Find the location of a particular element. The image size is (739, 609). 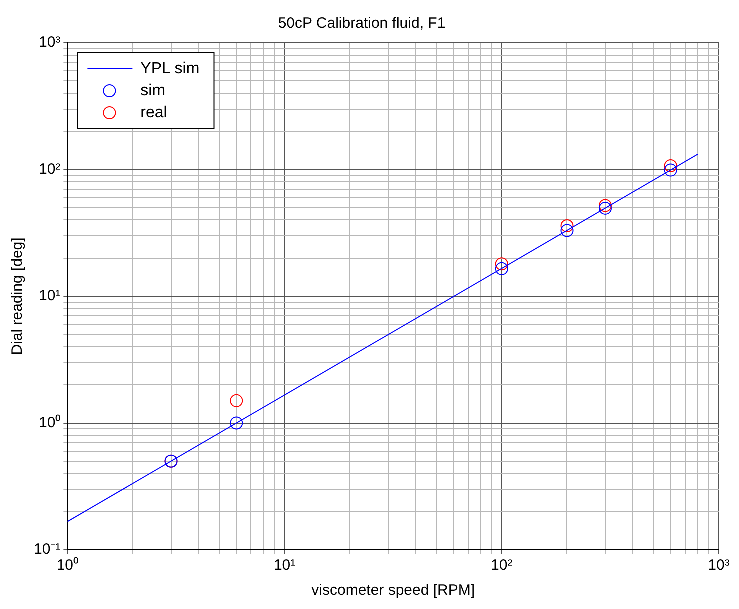

x-tick-label: 10³ is located at coordinates (719, 565).